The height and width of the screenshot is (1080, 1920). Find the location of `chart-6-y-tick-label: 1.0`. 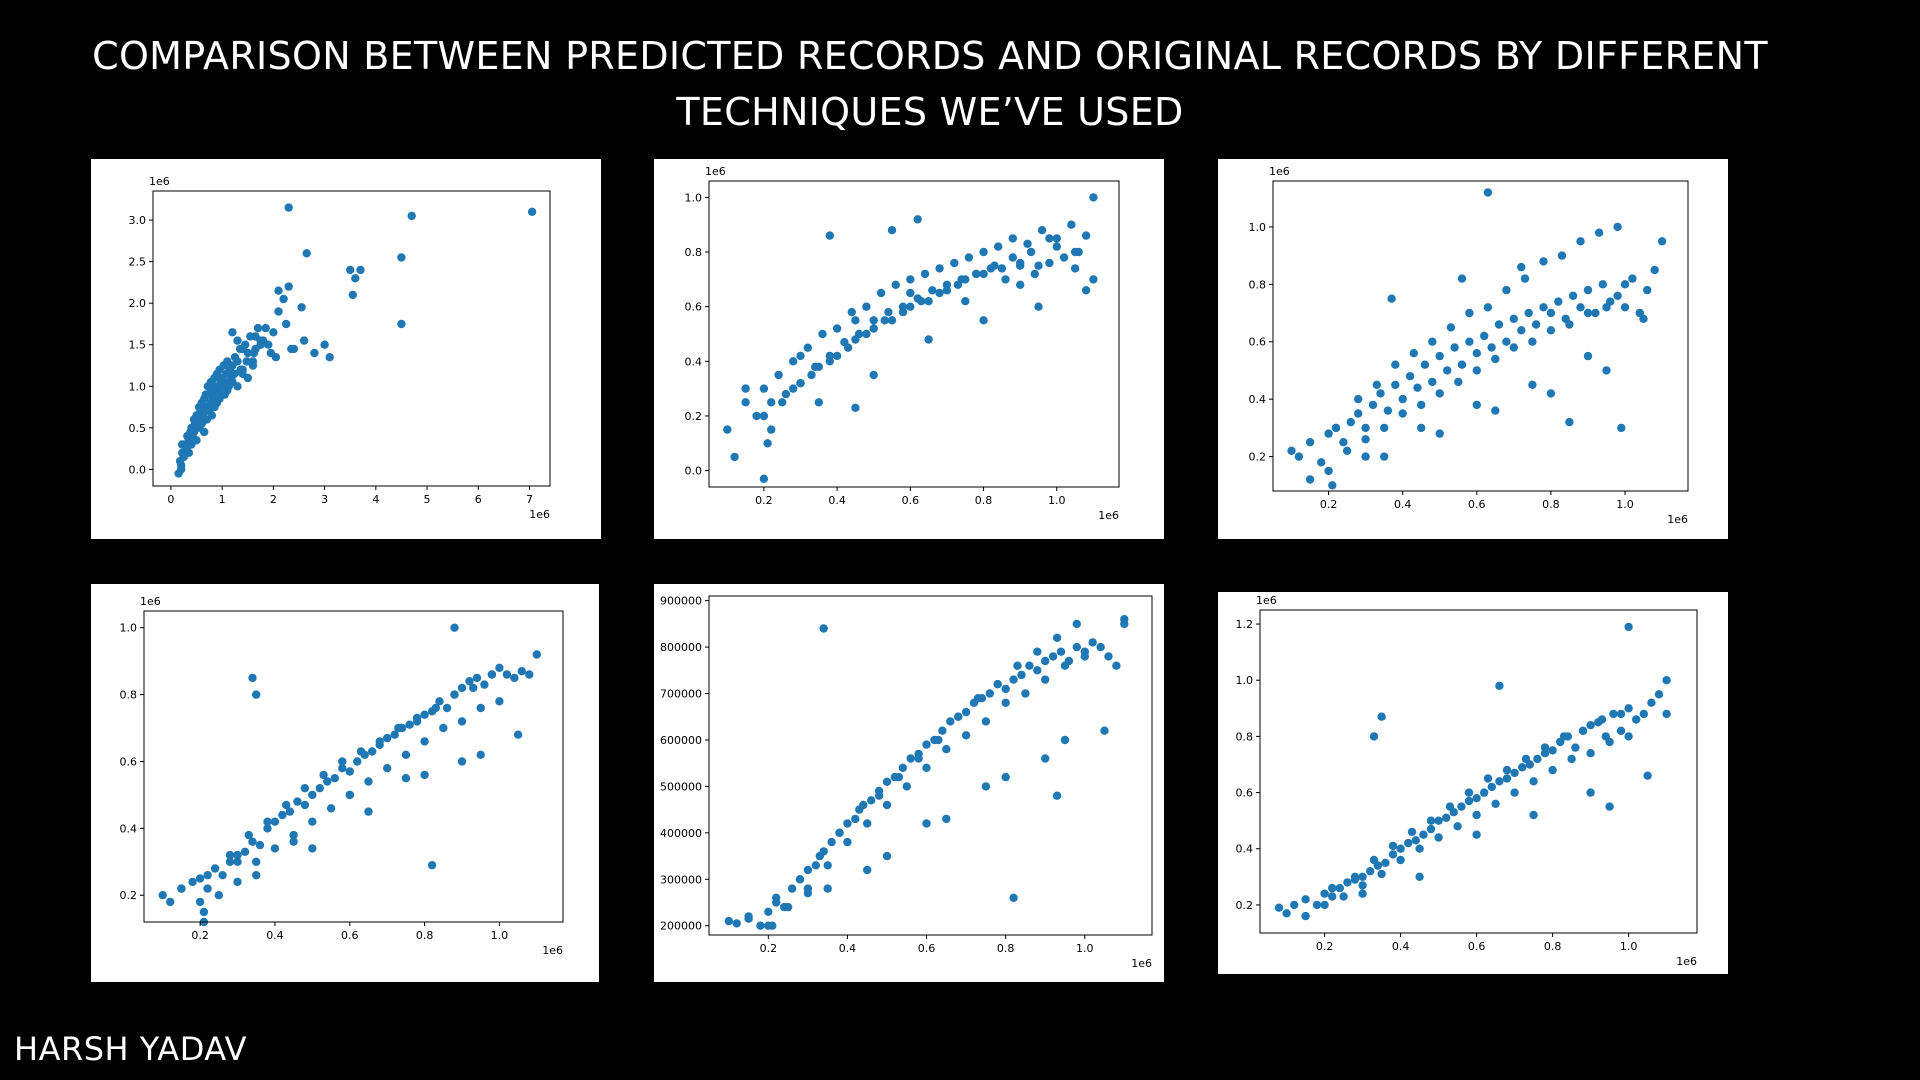

chart-6-y-tick-label: 1.0 is located at coordinates (1245, 680).